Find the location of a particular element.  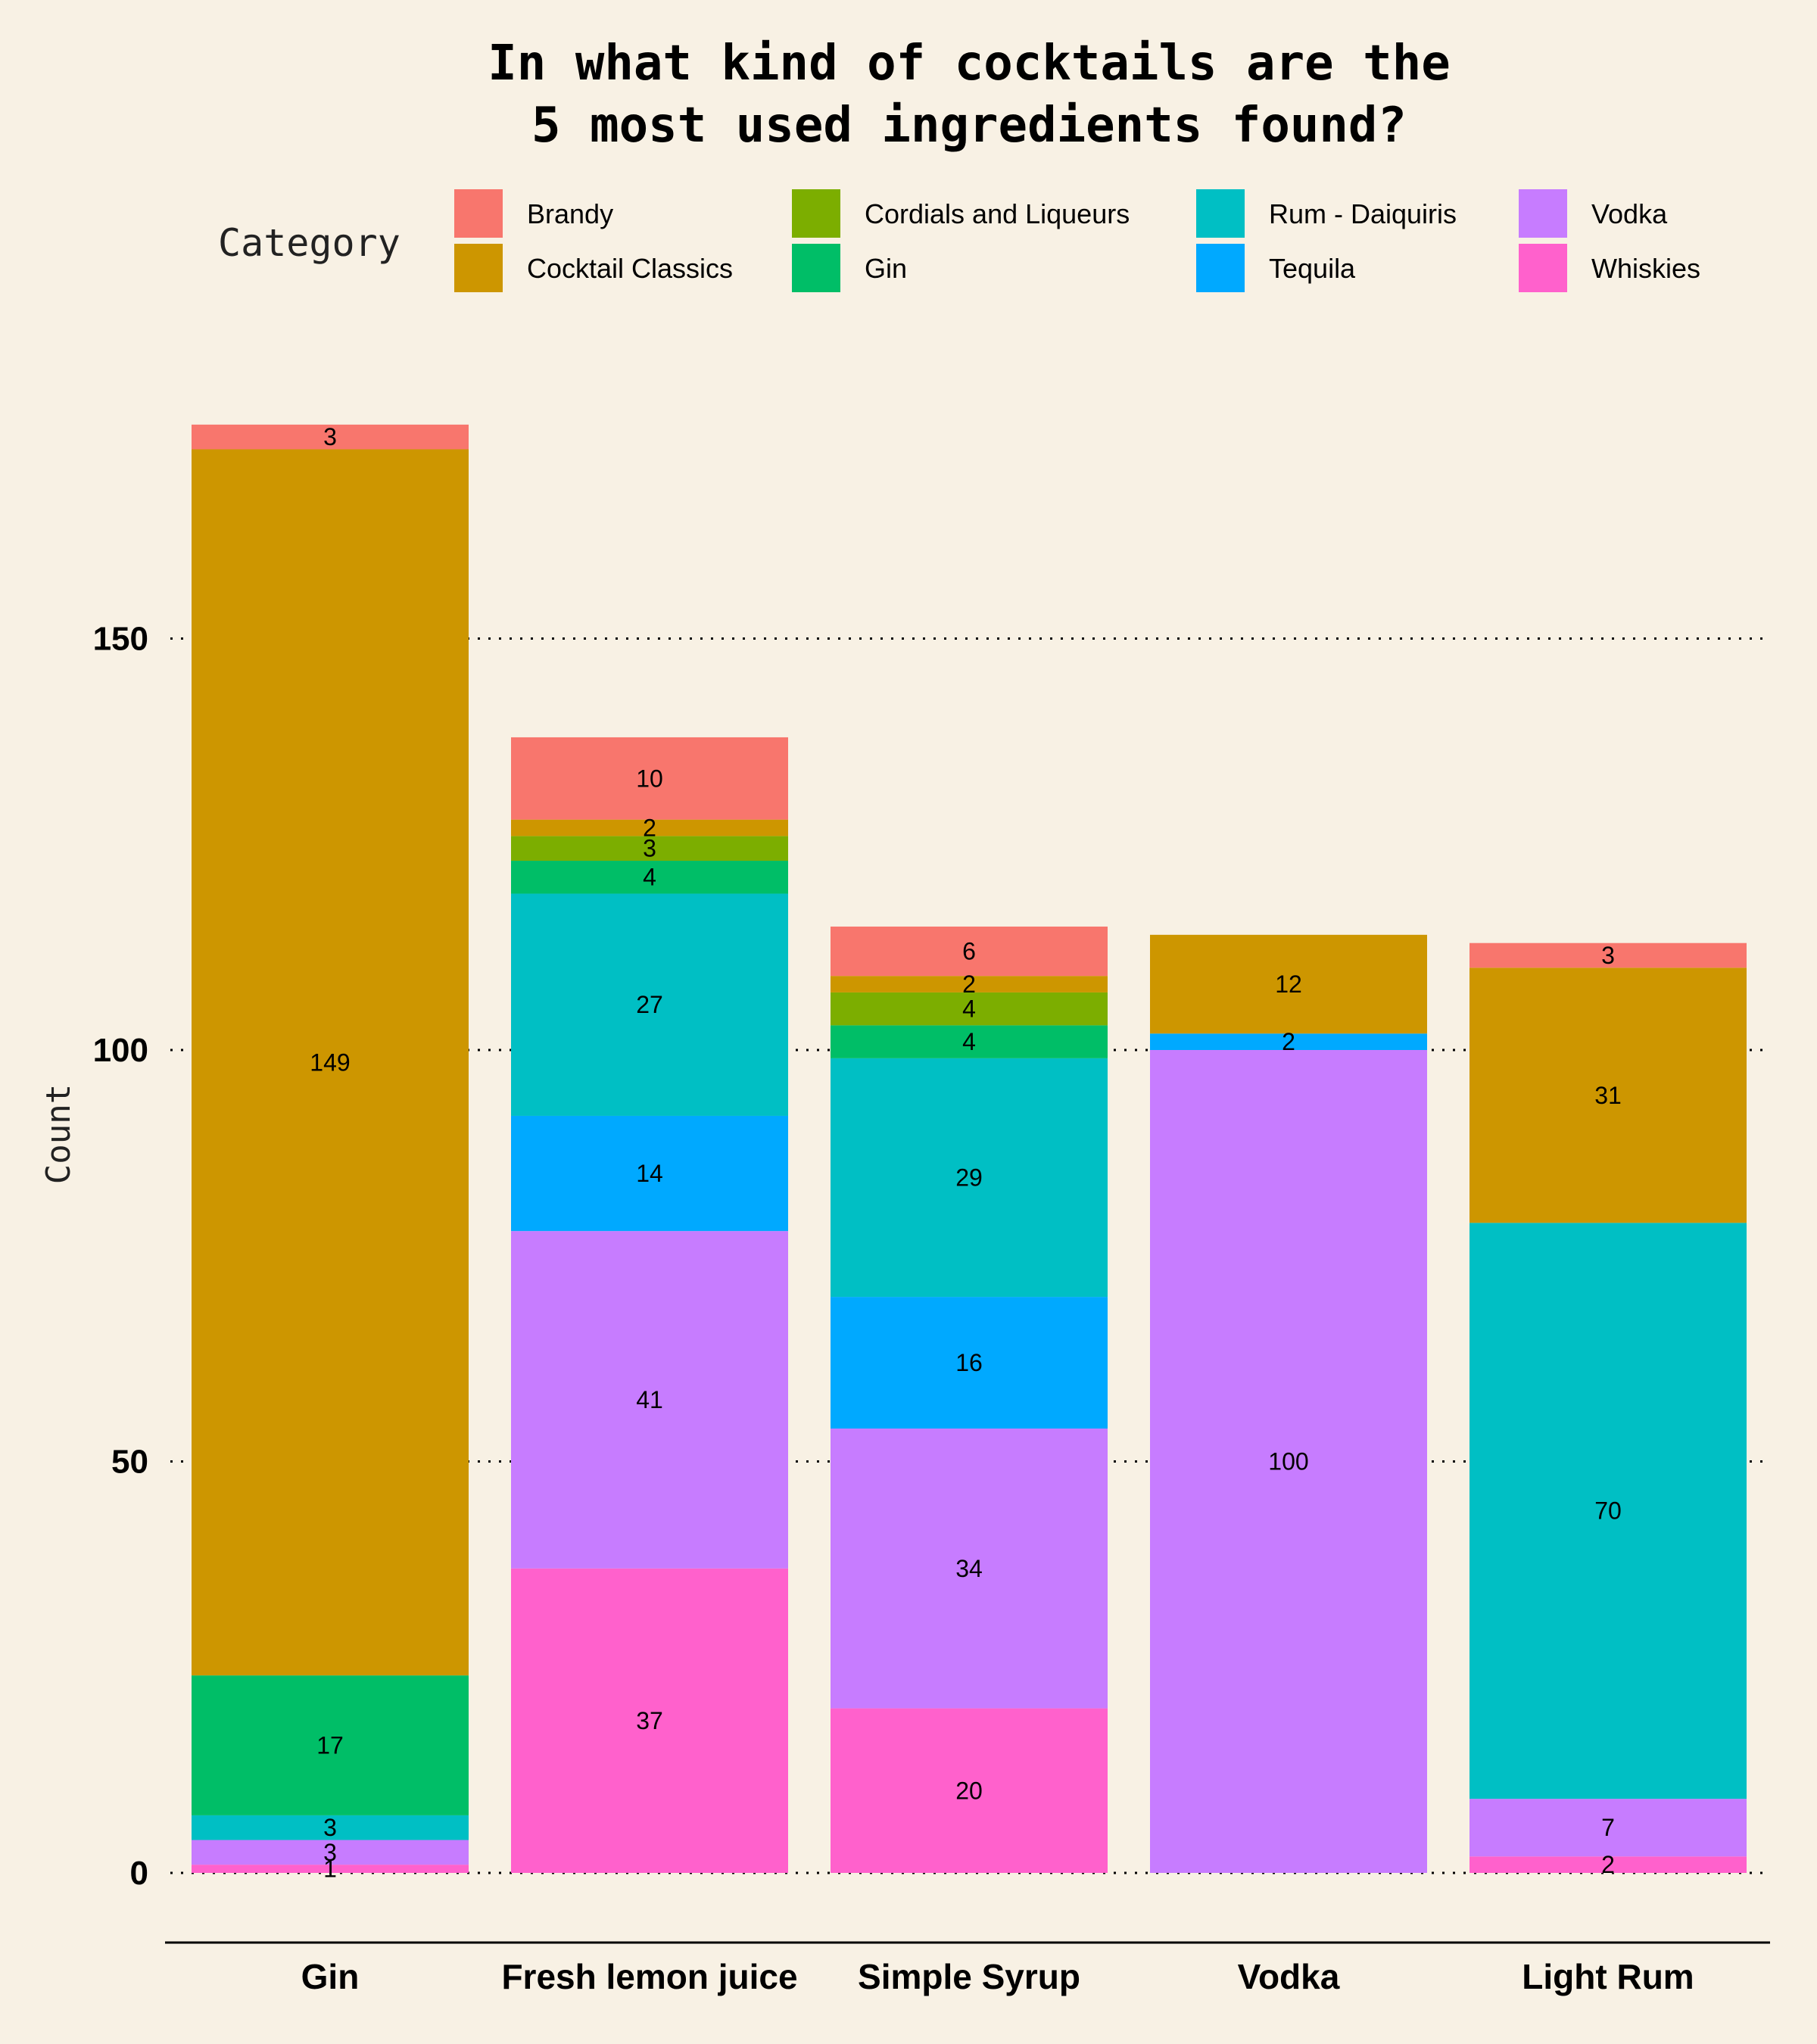

legend-item-cocktail-classics: Cocktail Classics is located at coordinates (593, 268).